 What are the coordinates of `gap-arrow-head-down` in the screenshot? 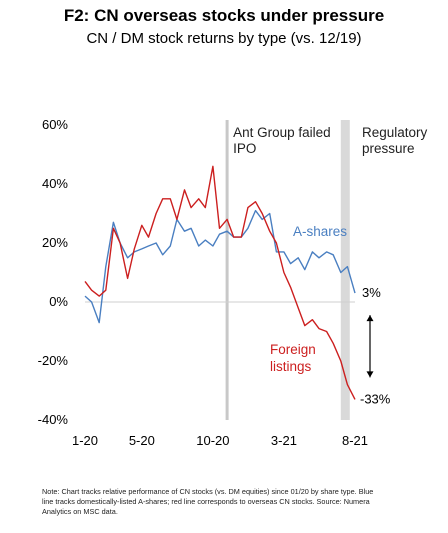 It's located at (370, 374).